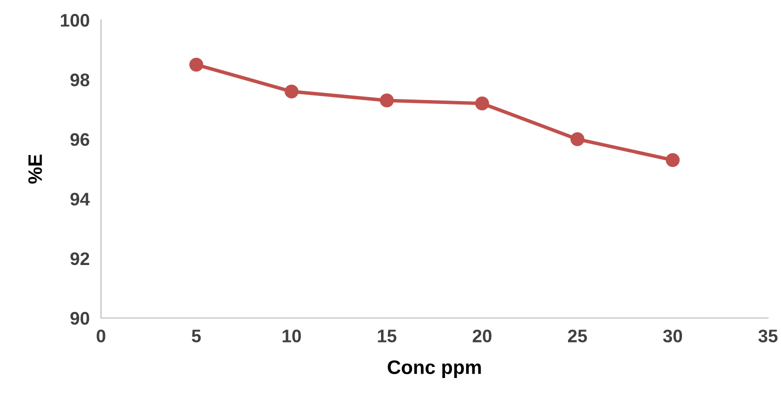 This screenshot has width=781, height=401. What do you see at coordinates (196, 336) in the screenshot?
I see `x-tick-label: 5` at bounding box center [196, 336].